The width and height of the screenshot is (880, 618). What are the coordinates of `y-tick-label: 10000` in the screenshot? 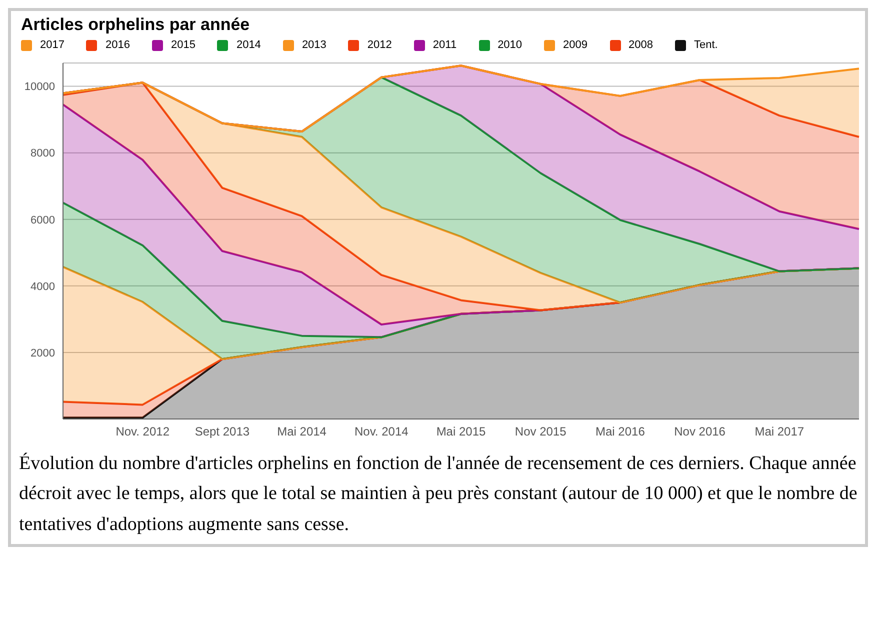 It's located at (39, 87).